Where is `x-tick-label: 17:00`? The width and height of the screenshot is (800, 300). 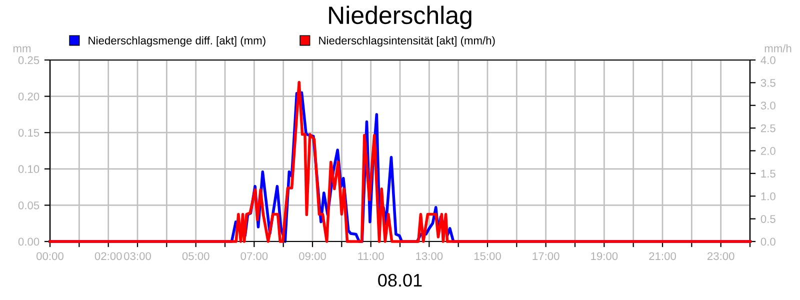
x-tick-label: 17:00 is located at coordinates (546, 256).